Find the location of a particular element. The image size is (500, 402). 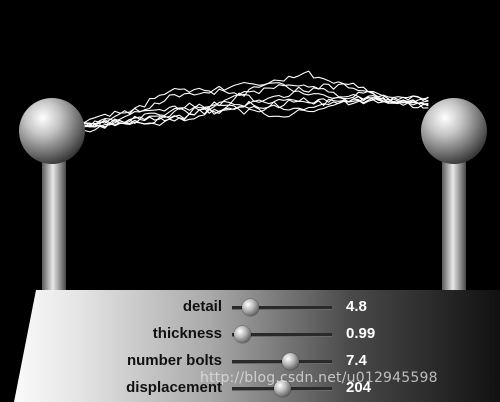

thickness-value: 0.99 is located at coordinates (361, 333).